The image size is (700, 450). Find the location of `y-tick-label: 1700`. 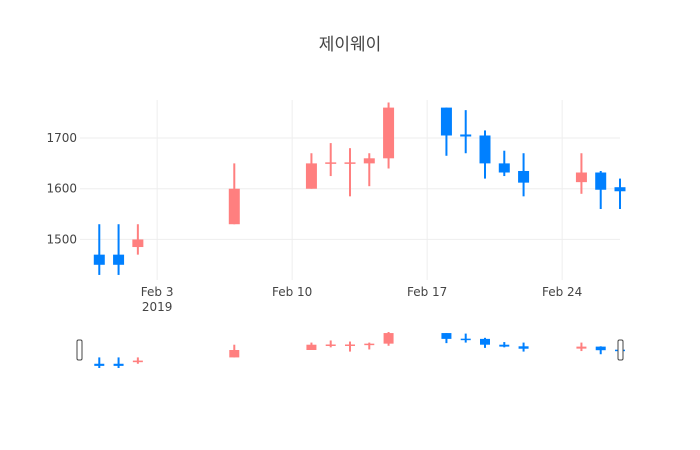

y-tick-label: 1700 is located at coordinates (61, 138).